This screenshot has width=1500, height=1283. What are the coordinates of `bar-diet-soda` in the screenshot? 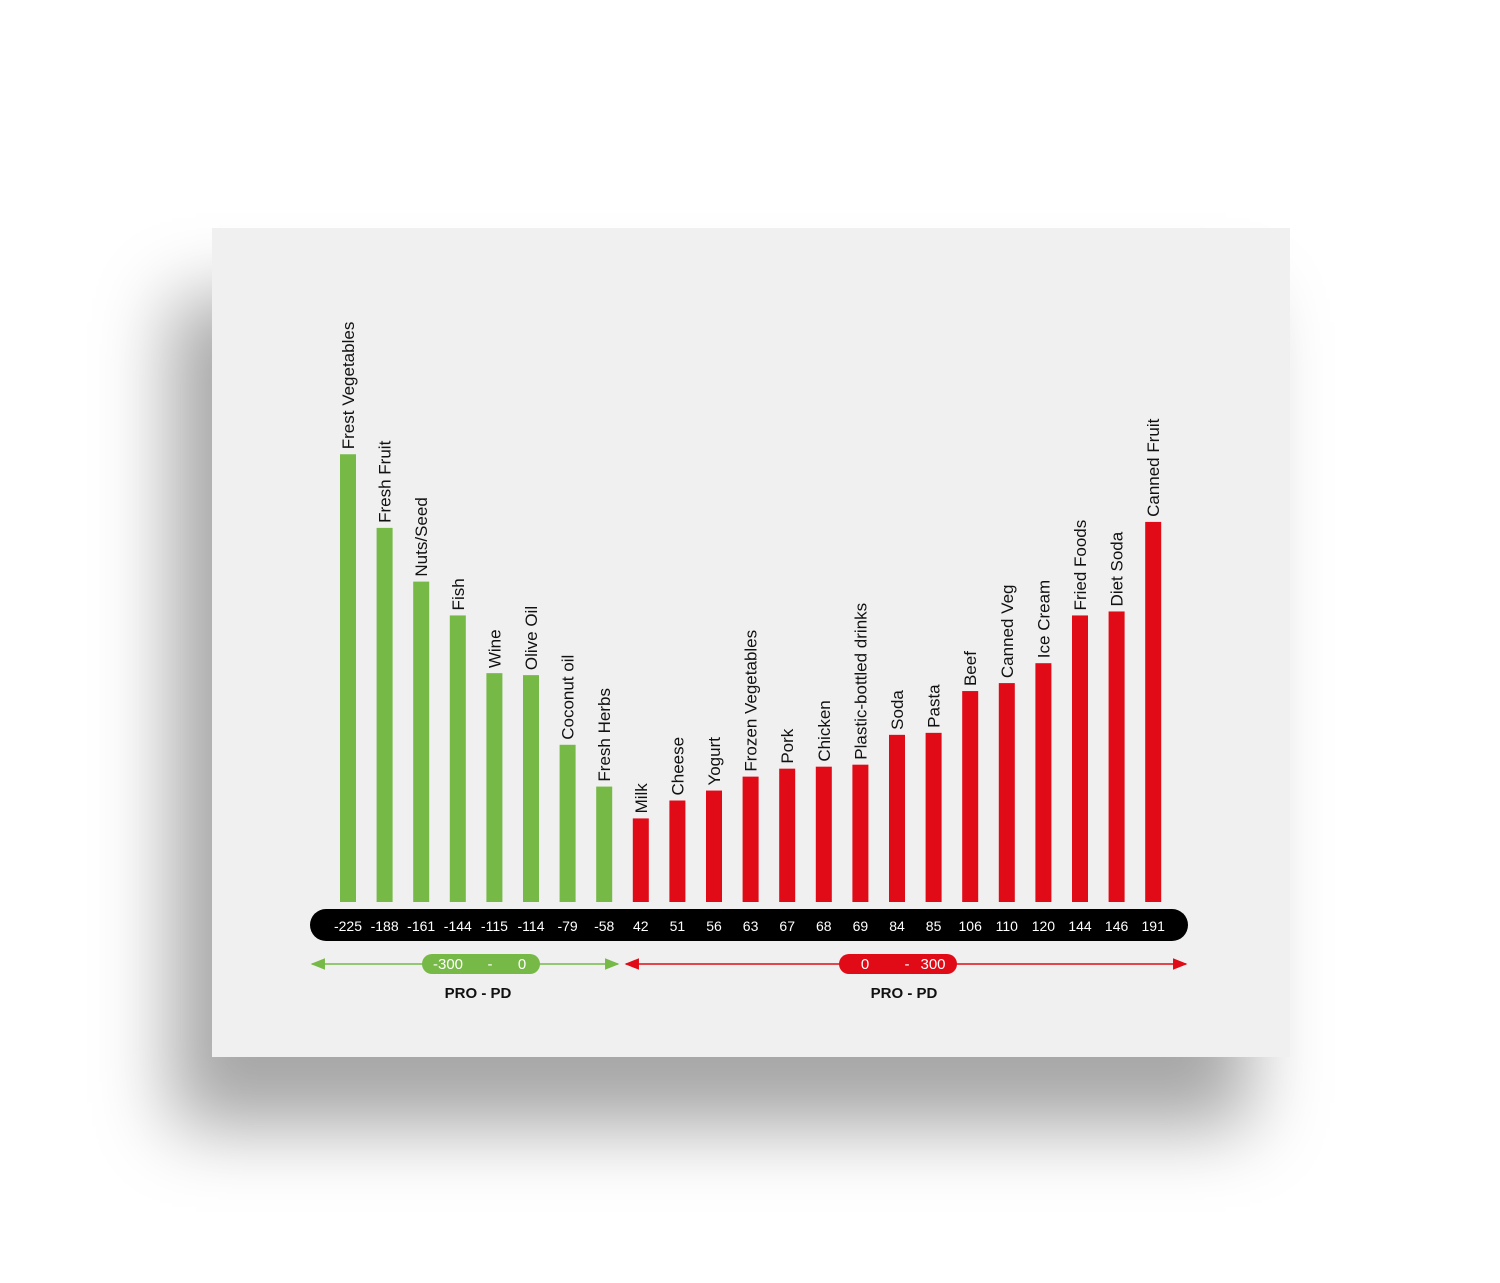 It's located at (1116, 756).